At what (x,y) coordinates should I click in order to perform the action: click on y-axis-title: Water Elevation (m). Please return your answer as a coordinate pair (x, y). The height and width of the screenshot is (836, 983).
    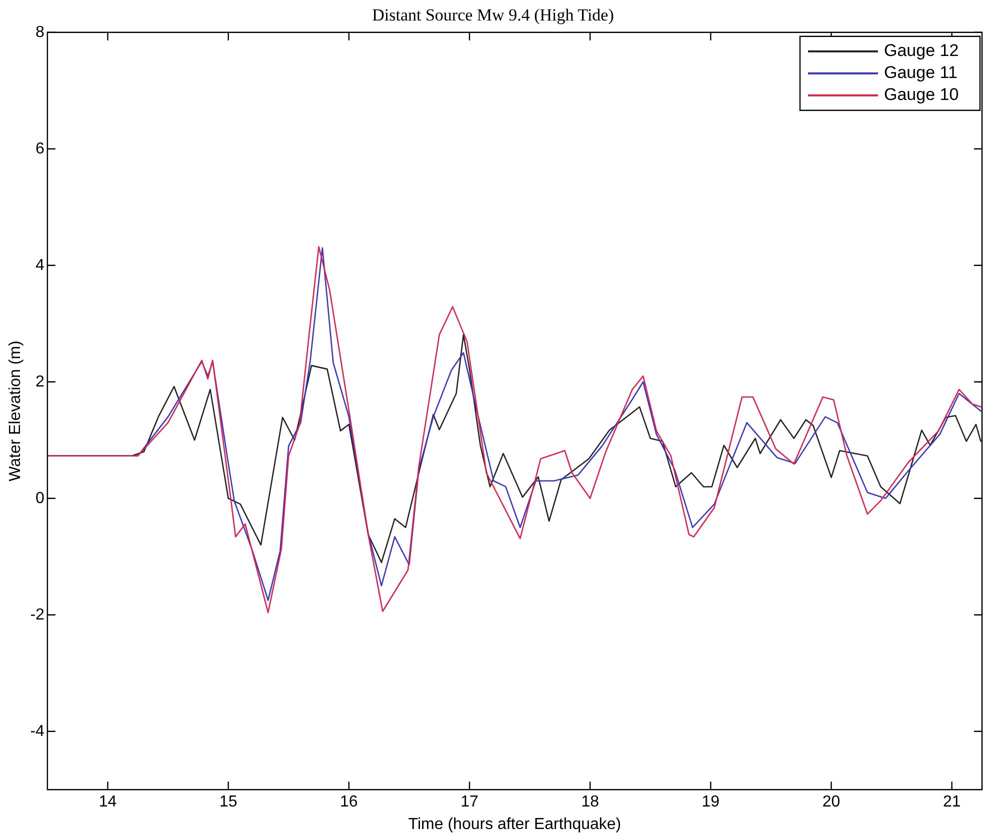
    Looking at the image, I should click on (15, 411).